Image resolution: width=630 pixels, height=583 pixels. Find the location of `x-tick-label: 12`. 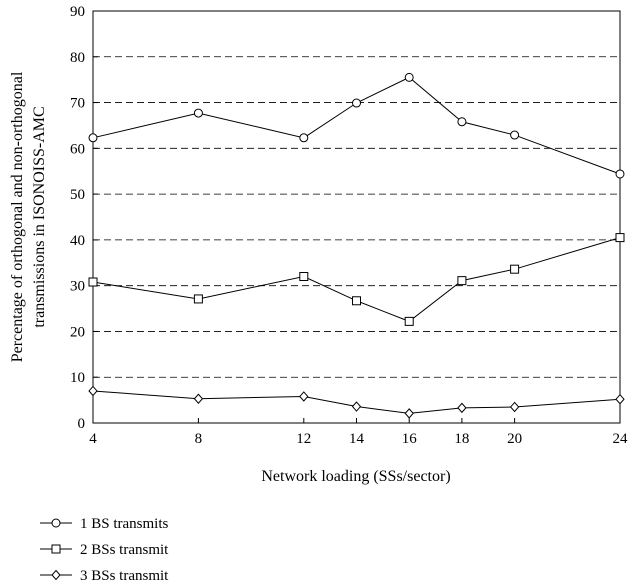

x-tick-label: 12 is located at coordinates (303, 439).